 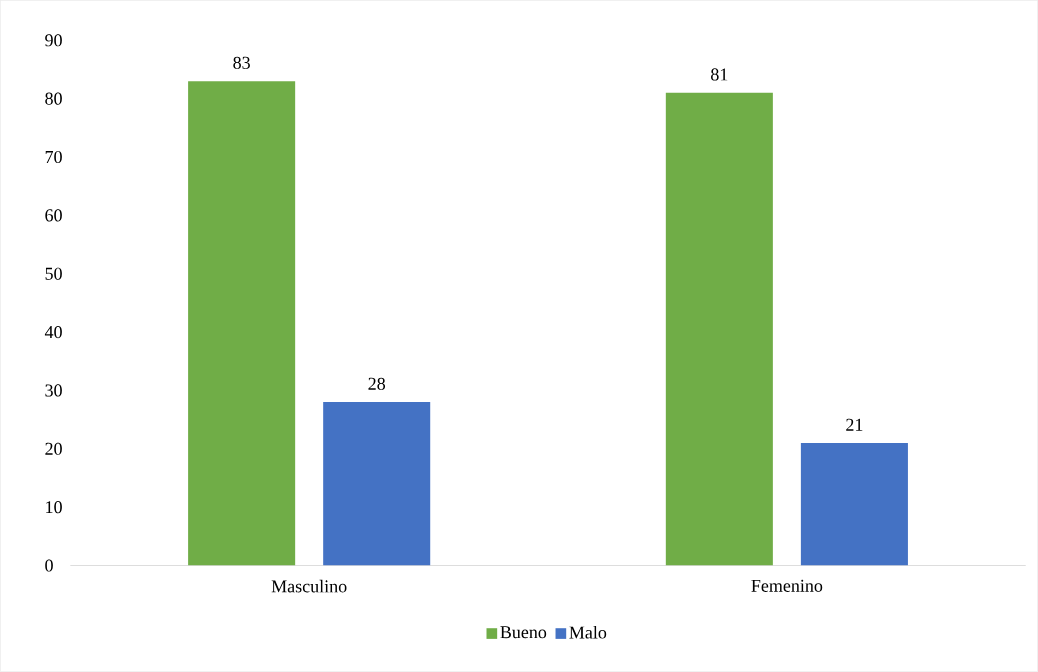 What do you see at coordinates (309, 586) in the screenshot?
I see `x-tick-label: Masculino` at bounding box center [309, 586].